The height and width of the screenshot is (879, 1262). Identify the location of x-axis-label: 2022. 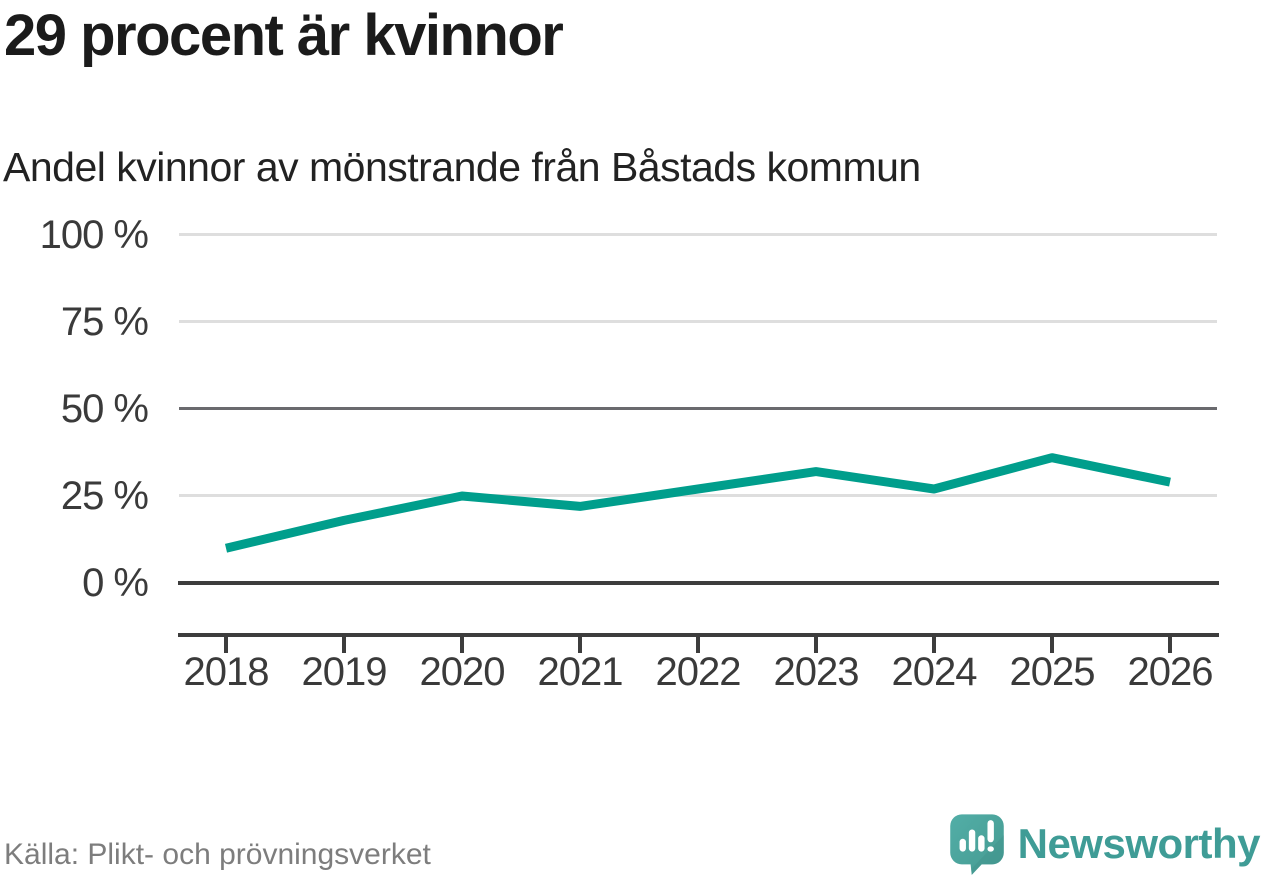
(698, 672).